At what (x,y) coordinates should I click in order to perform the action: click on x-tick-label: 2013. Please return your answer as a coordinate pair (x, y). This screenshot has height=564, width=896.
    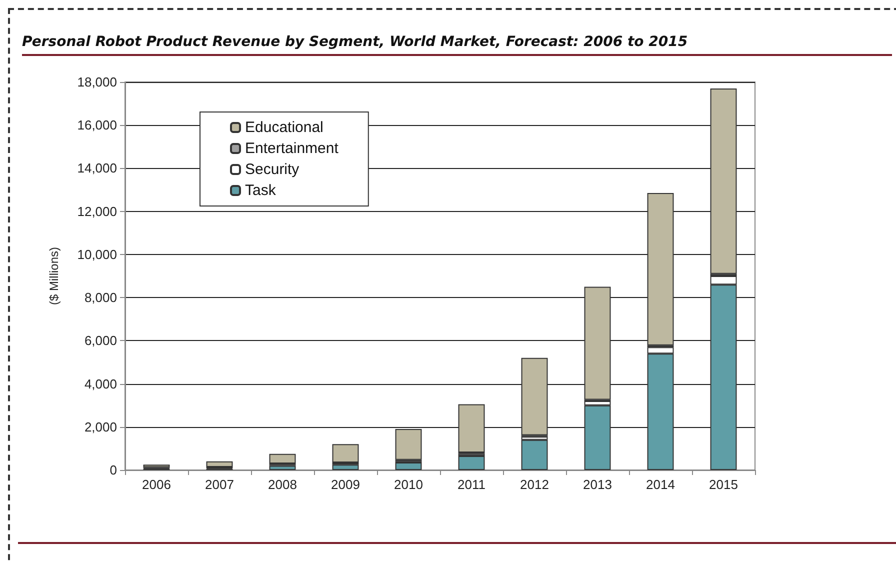
    Looking at the image, I should click on (597, 484).